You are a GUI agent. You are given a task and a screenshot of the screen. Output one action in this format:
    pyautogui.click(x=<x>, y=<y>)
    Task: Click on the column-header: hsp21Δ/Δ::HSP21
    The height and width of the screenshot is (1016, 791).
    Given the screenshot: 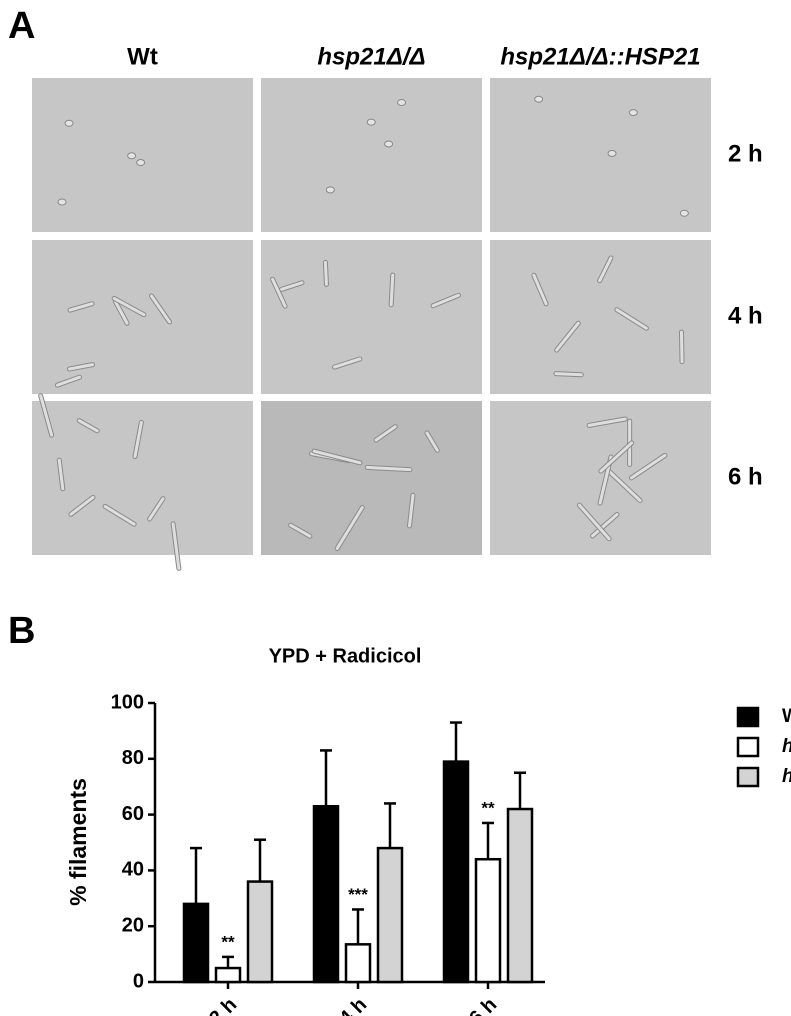 What is the action you would take?
    pyautogui.click(x=600, y=56)
    